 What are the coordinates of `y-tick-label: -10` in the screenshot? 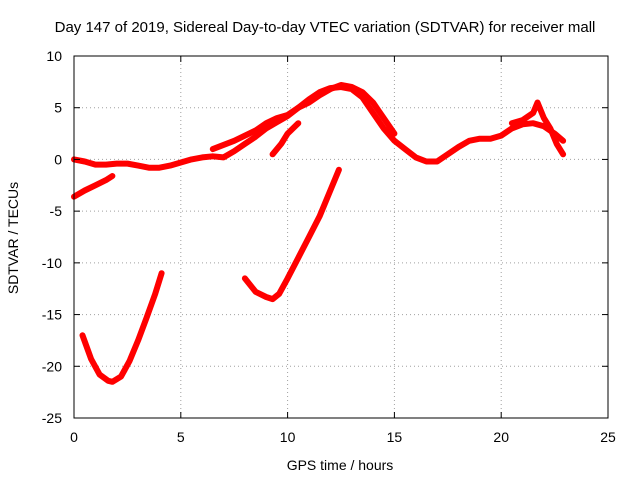 It's located at (52, 263).